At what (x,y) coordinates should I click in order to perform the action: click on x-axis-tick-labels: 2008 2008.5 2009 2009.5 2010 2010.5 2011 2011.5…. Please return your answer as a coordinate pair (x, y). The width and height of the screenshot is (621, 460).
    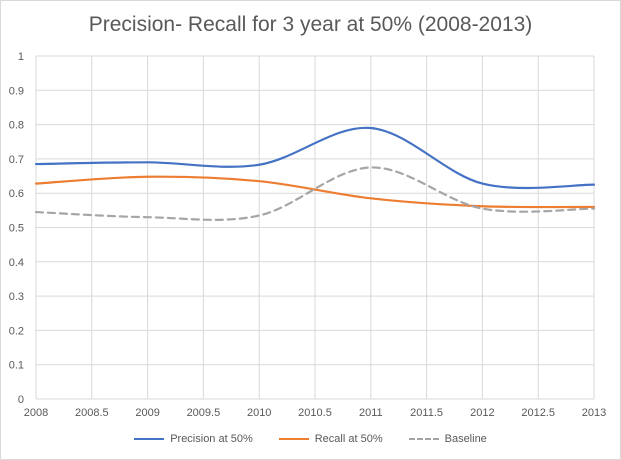
    Looking at the image, I should click on (315, 413).